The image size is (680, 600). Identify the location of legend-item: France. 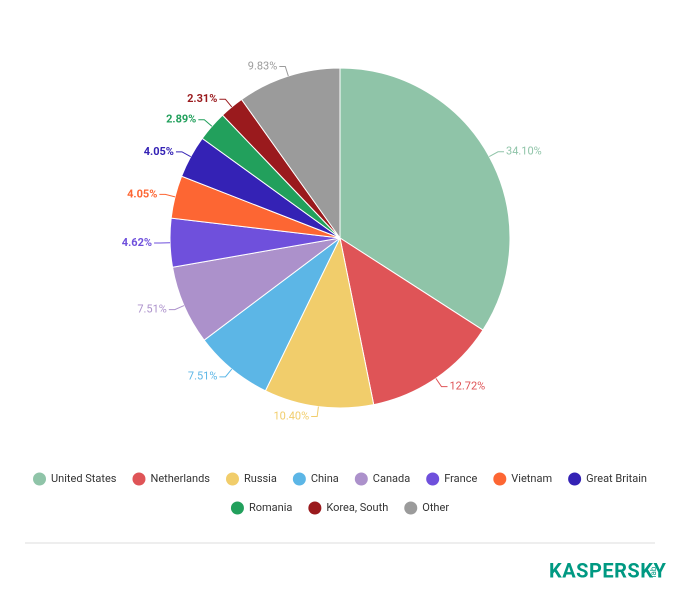
(451, 479).